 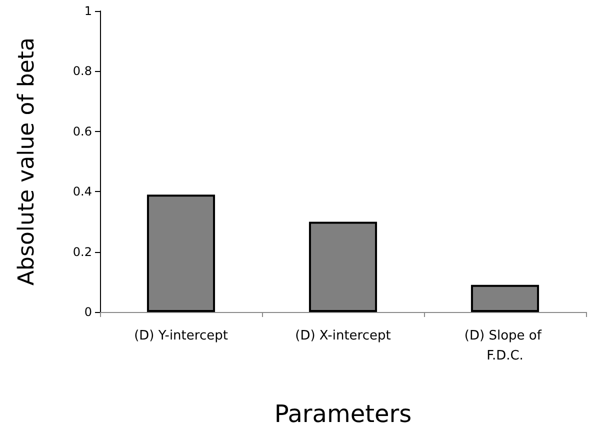 I want to click on y-tick-label: 0.6, so click(x=82, y=131).